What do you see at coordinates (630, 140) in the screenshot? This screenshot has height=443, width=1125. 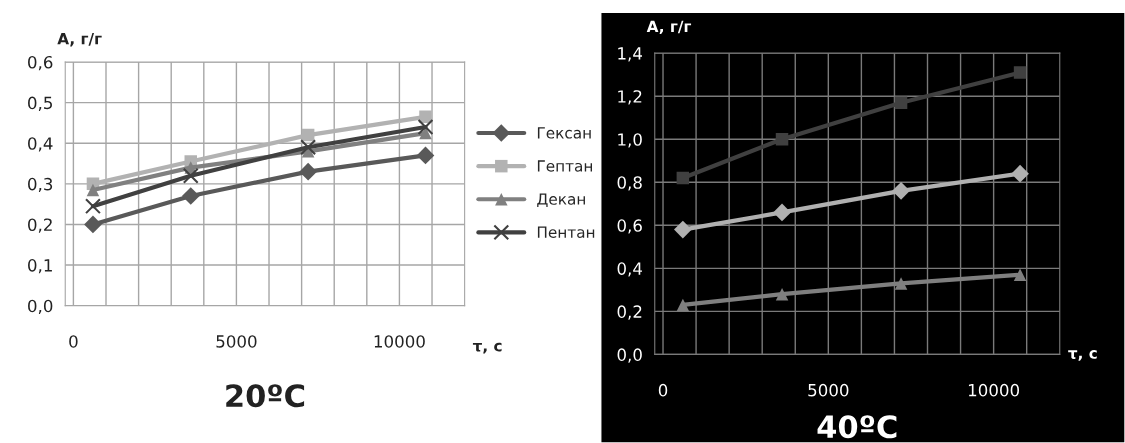 I see `y-tick-label: 1,0` at bounding box center [630, 140].